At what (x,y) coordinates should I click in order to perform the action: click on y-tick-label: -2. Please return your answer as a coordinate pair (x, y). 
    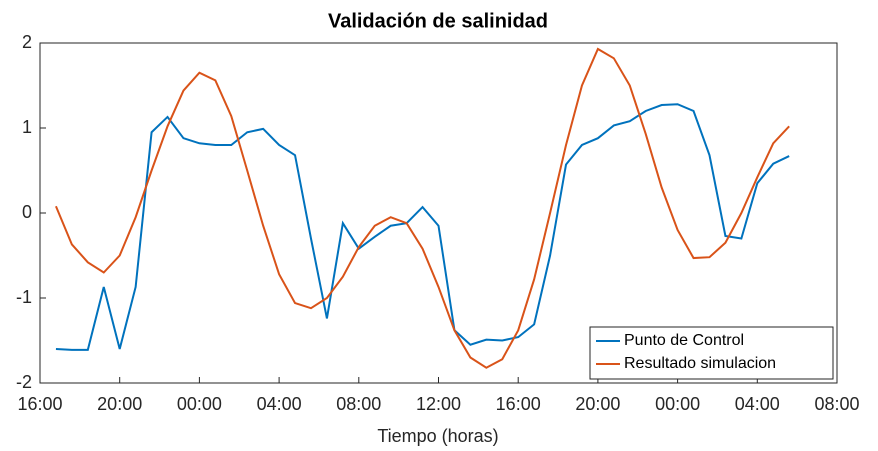
    Looking at the image, I should click on (24, 382).